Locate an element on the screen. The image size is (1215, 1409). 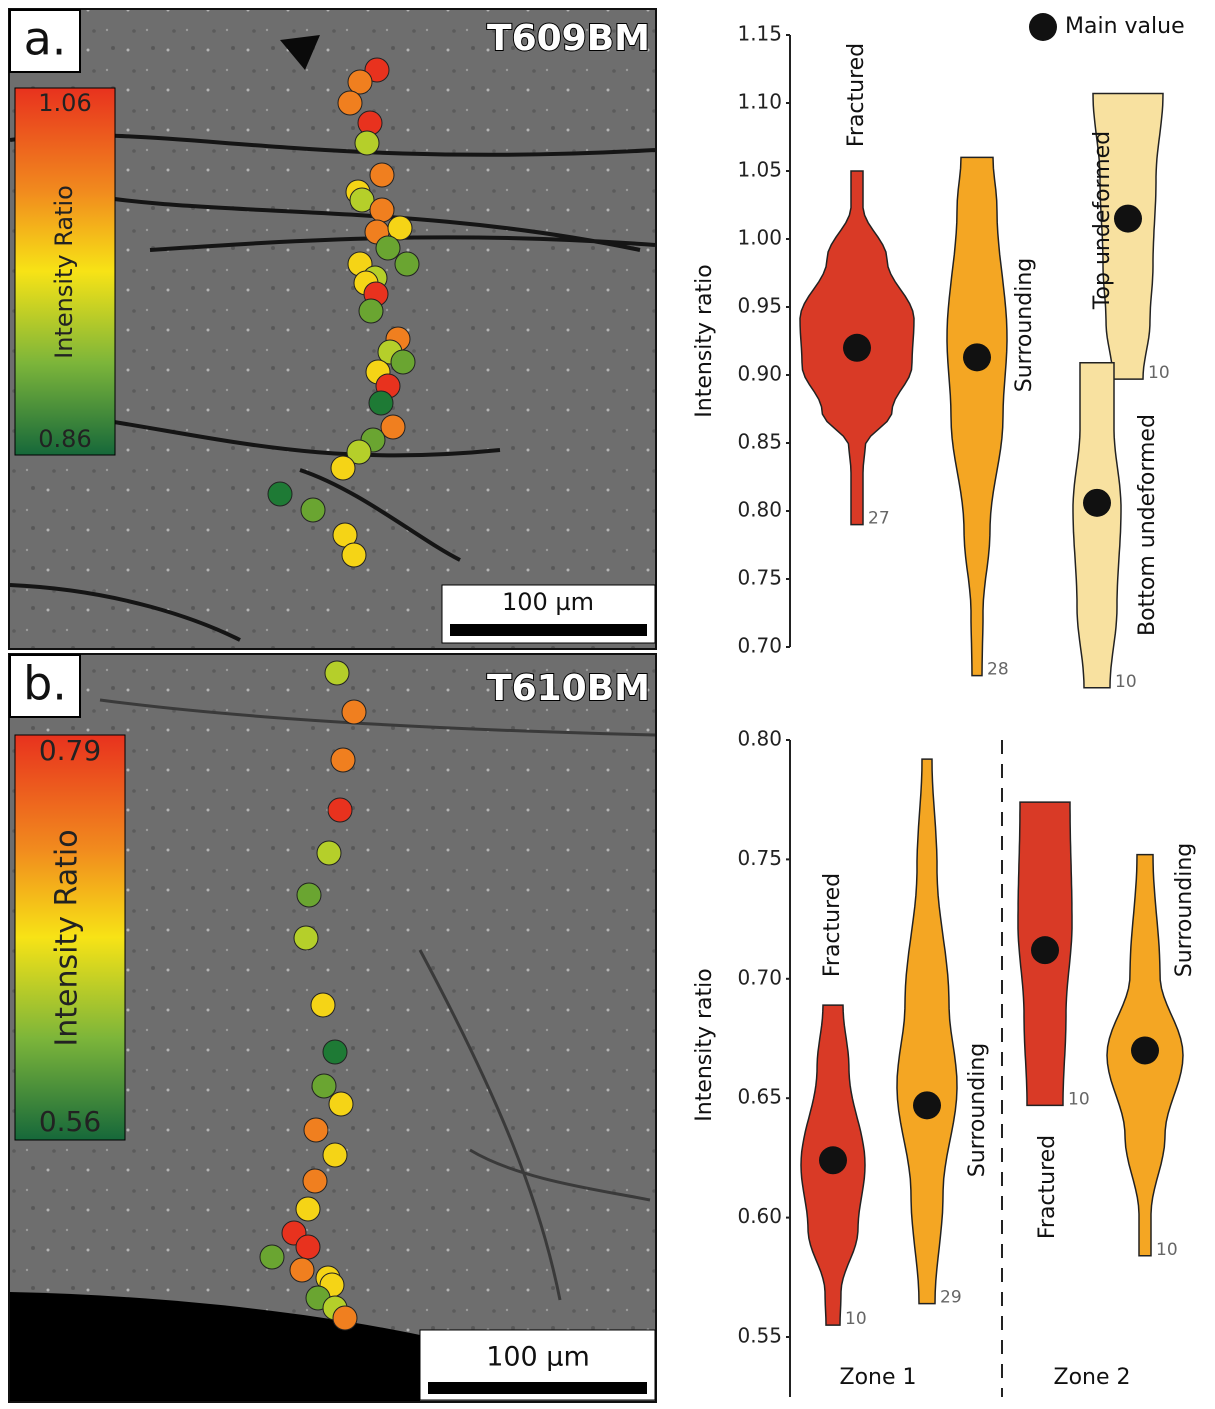
zone-label: Zone 1 is located at coordinates (878, 1377).